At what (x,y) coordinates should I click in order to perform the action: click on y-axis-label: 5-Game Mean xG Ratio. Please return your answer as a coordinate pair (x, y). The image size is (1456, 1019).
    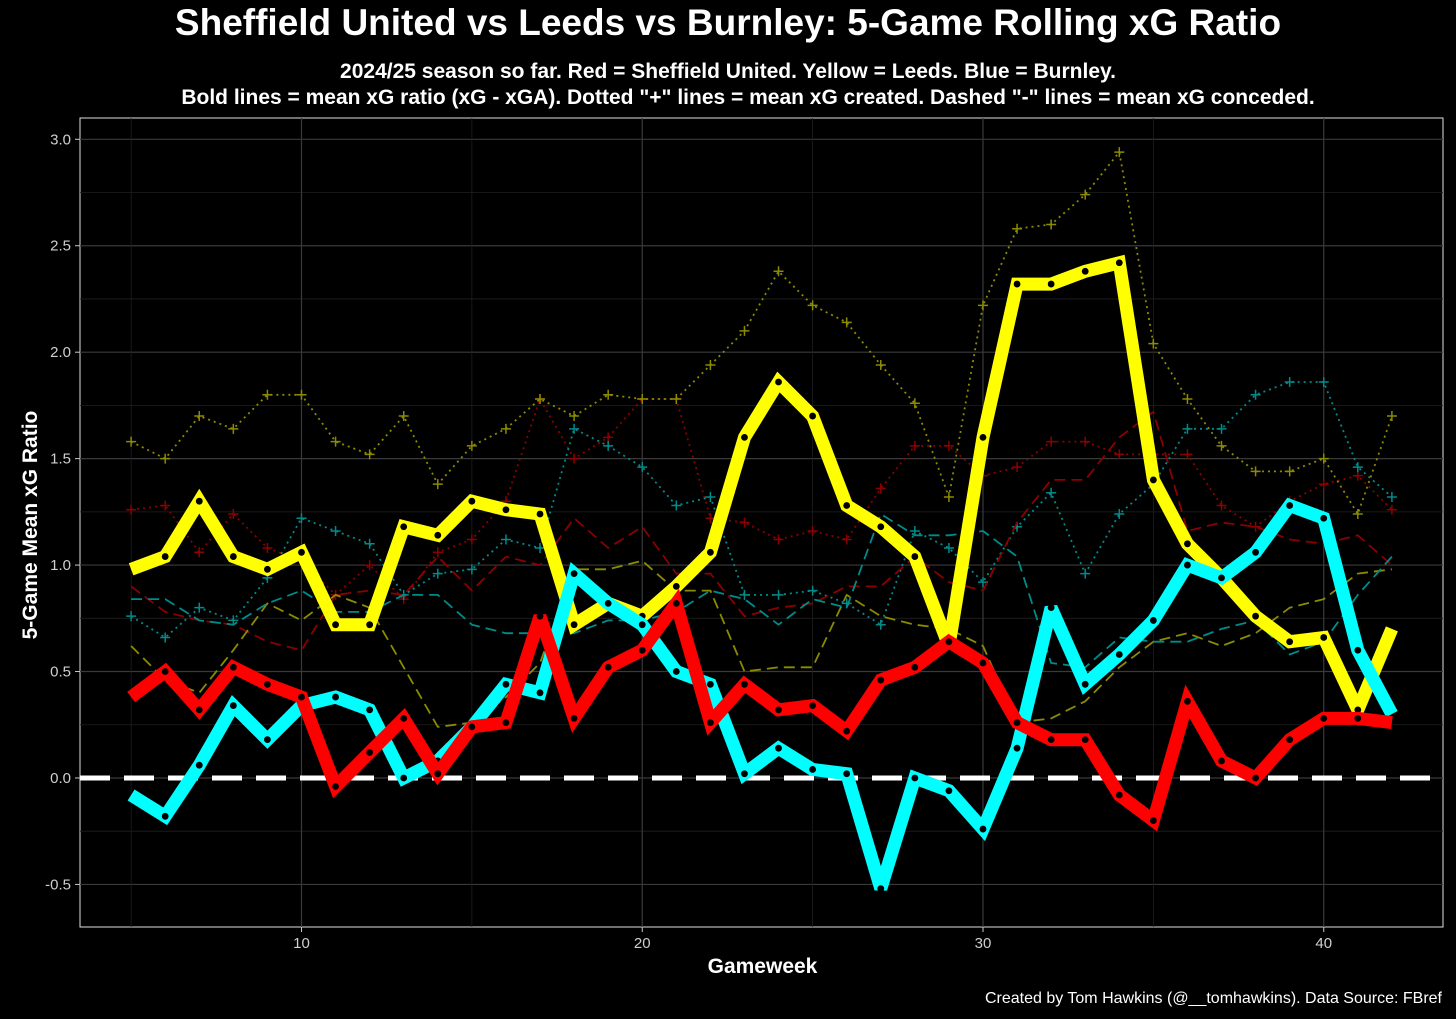
    Looking at the image, I should click on (30, 525).